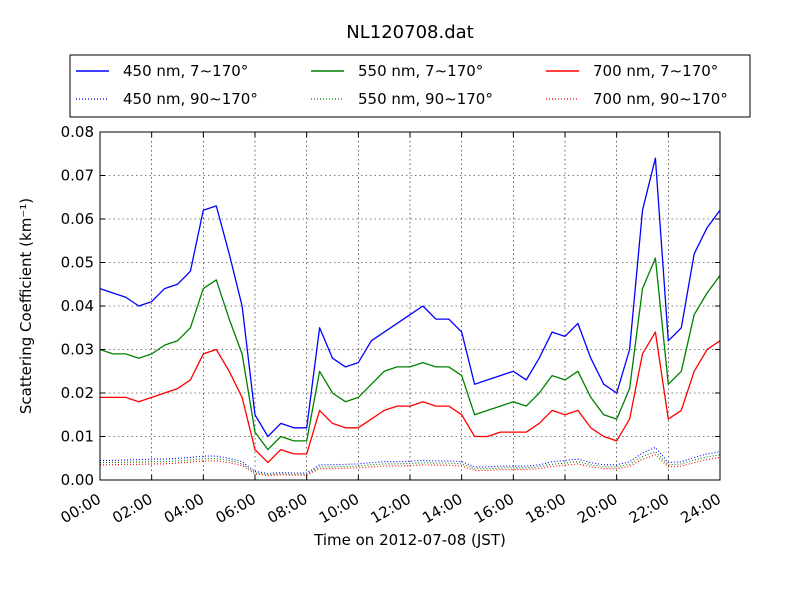 The width and height of the screenshot is (800, 600). Describe the element at coordinates (655, 71) in the screenshot. I see `legend-label: 700 nm, 7∼170°` at that location.